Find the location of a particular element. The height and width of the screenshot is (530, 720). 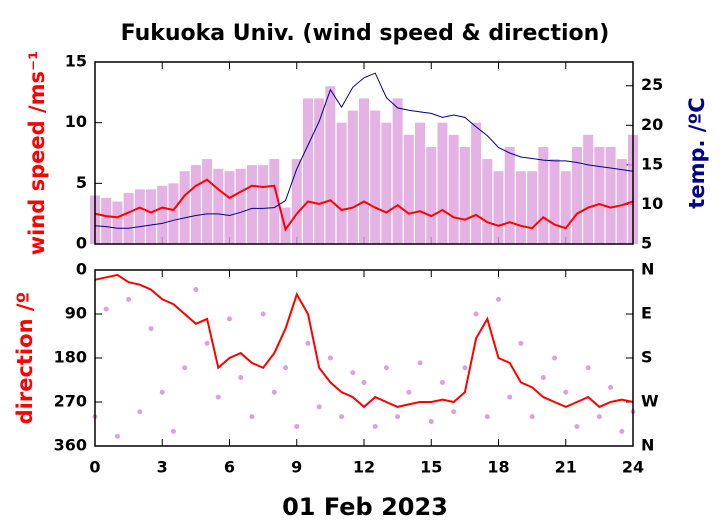

y2-tick-label: 20 is located at coordinates (652, 124).